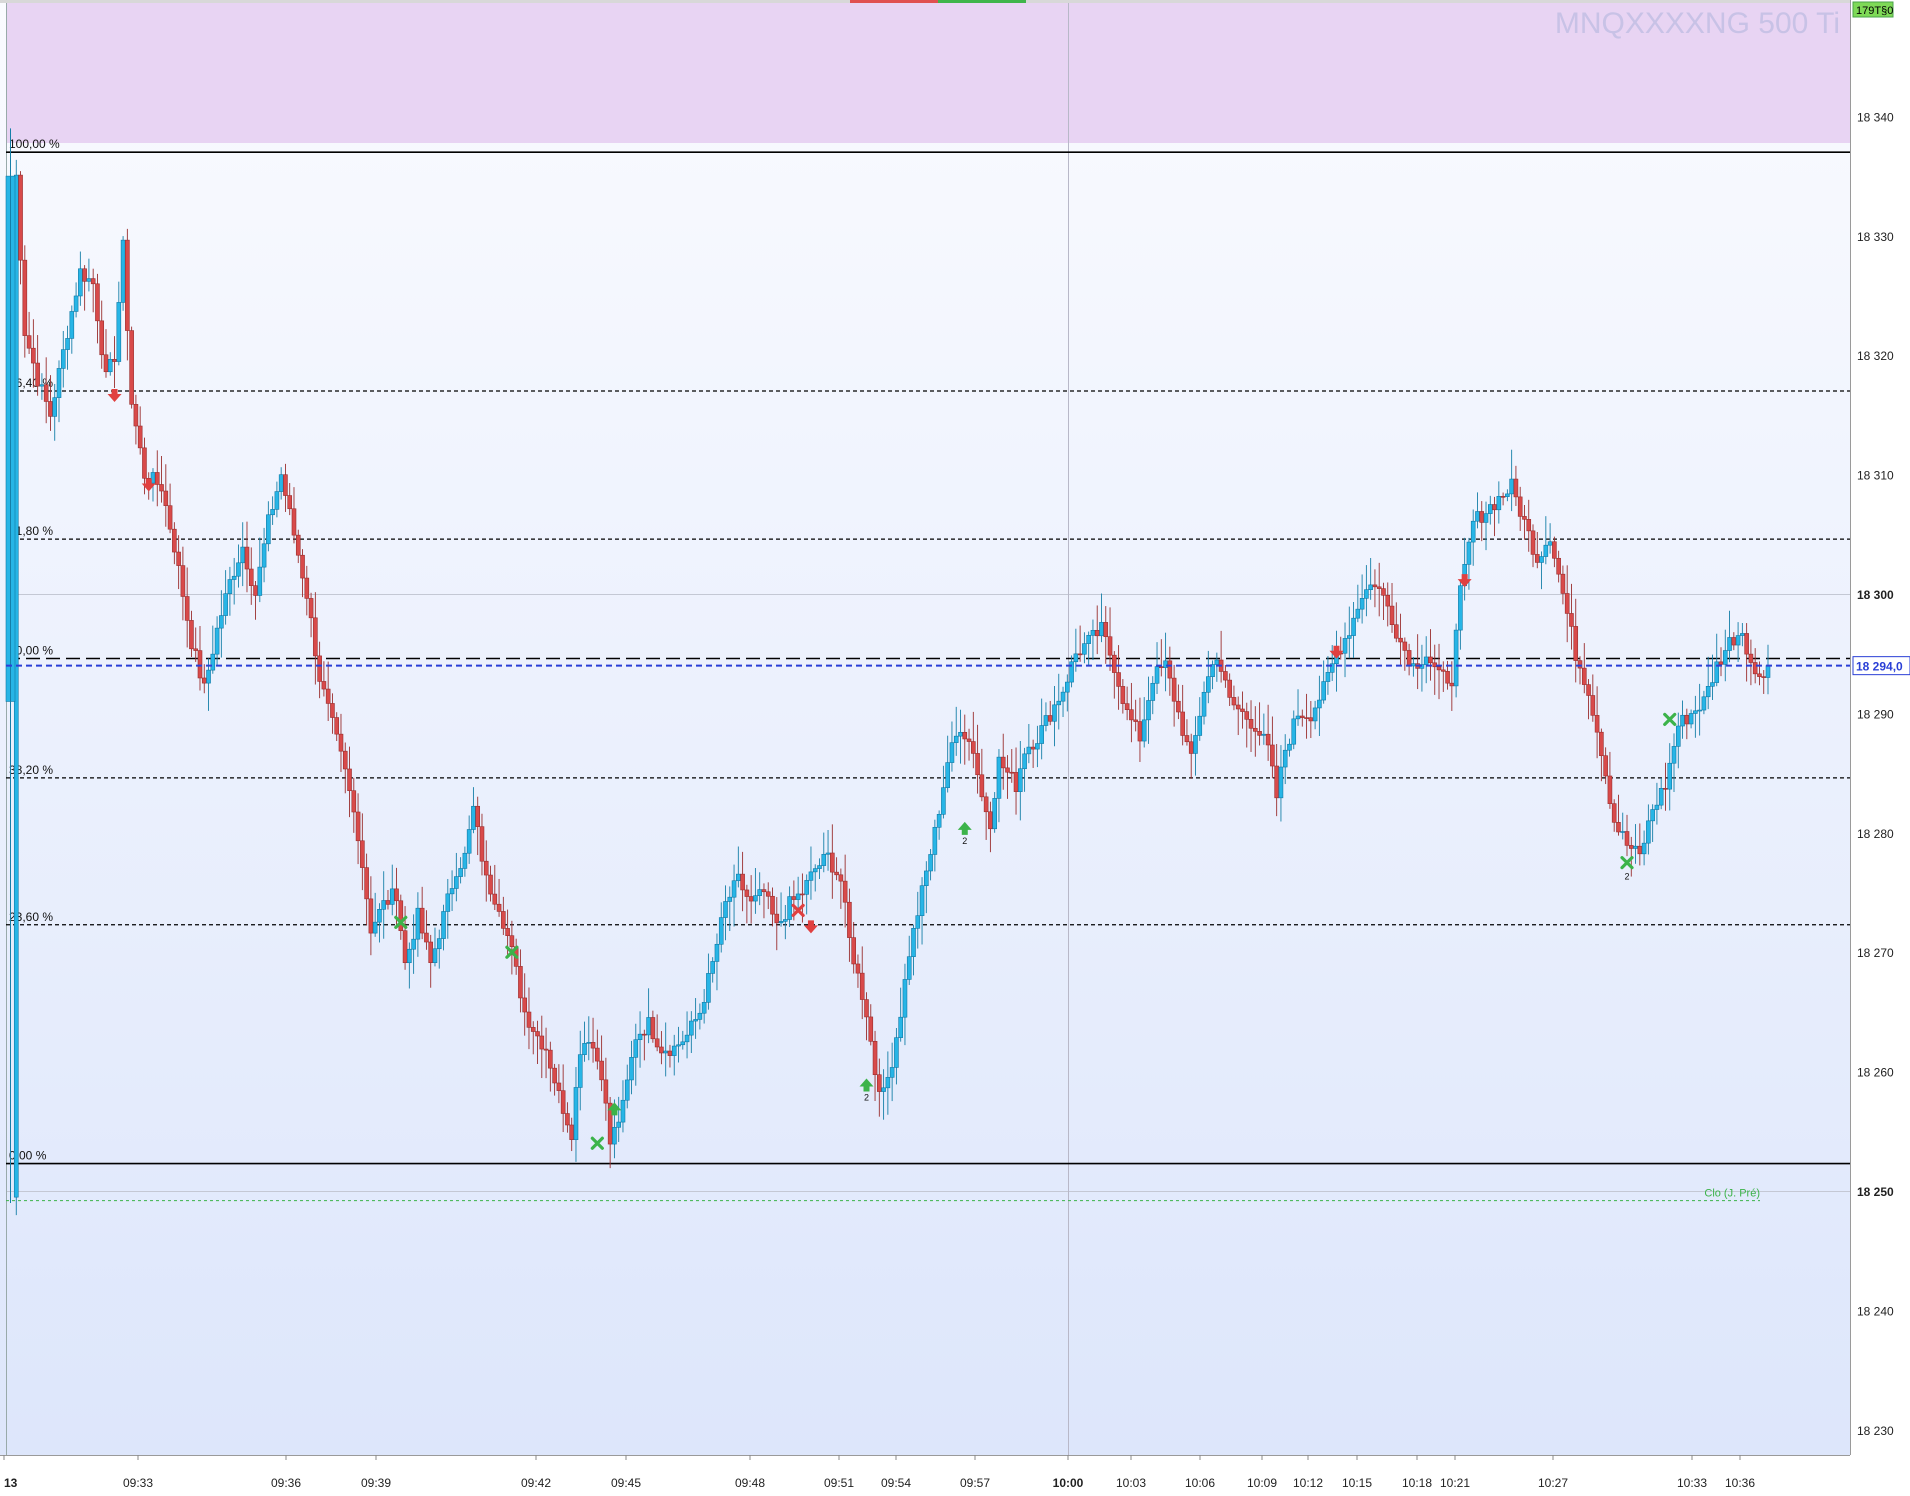 The height and width of the screenshot is (1496, 1910). What do you see at coordinates (138, 1483) in the screenshot?
I see `time-tick-label: 09:33` at bounding box center [138, 1483].